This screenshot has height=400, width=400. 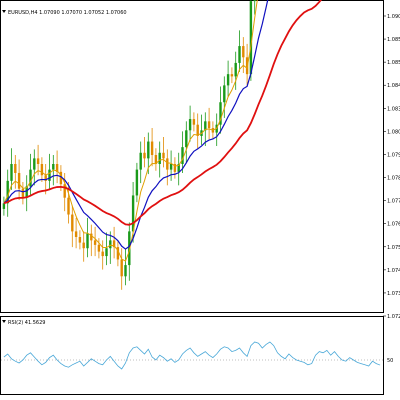 What do you see at coordinates (393, 40) in the screenshot?
I see `price-axis-label: 1.08570` at bounding box center [393, 40].